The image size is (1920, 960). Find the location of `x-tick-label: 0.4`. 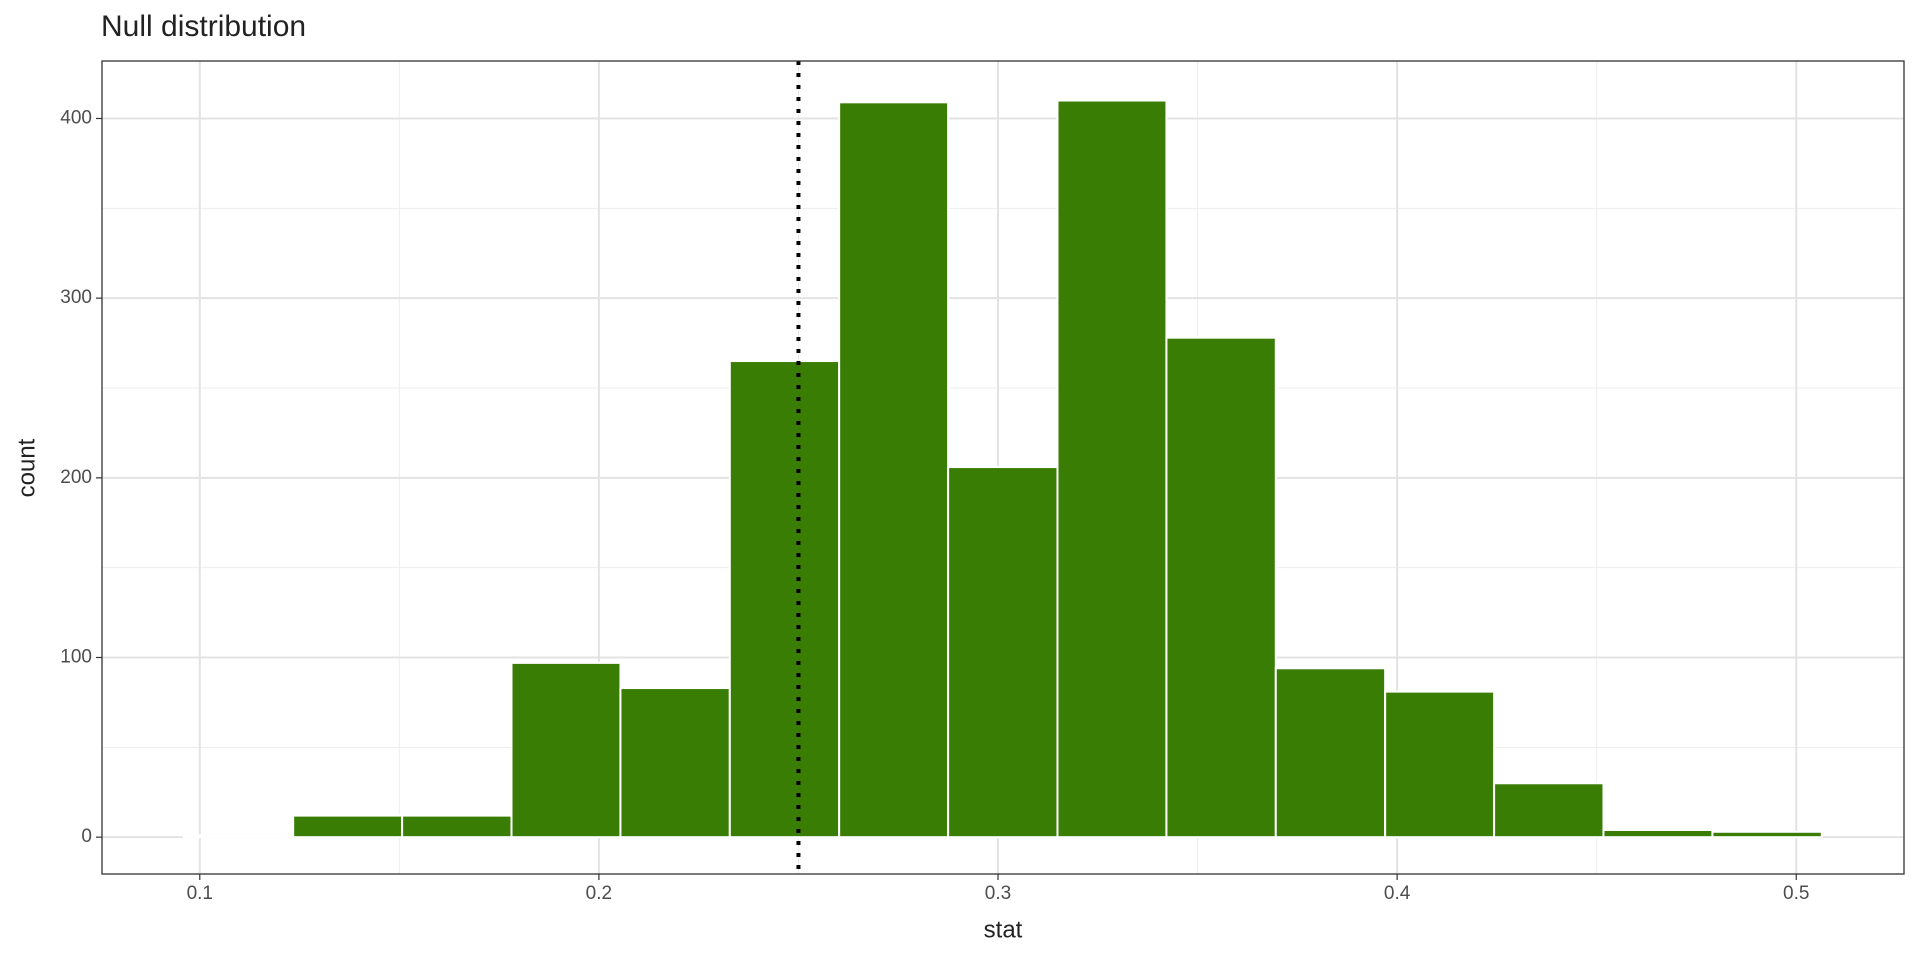

x-tick-label: 0.4 is located at coordinates (1397, 893).